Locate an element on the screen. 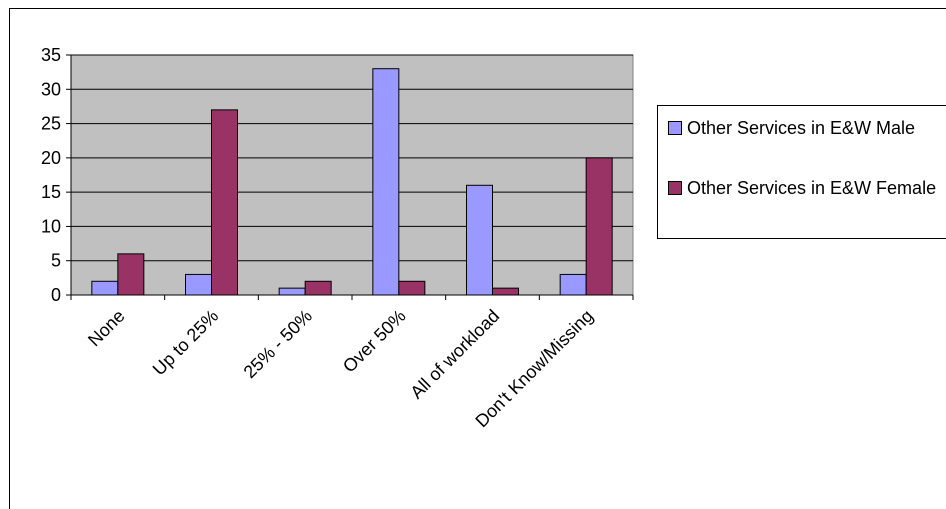 Image resolution: width=946 pixels, height=509 pixels. y-tick-label: 15 is located at coordinates (51, 192).